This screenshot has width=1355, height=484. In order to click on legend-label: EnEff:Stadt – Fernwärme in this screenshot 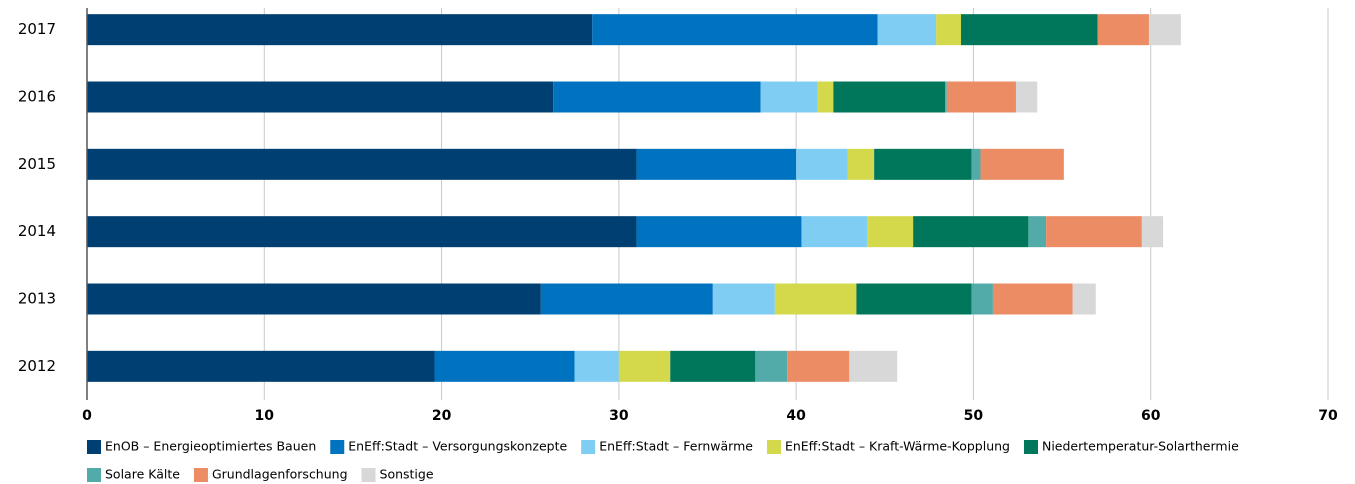, I will do `click(676, 446)`.